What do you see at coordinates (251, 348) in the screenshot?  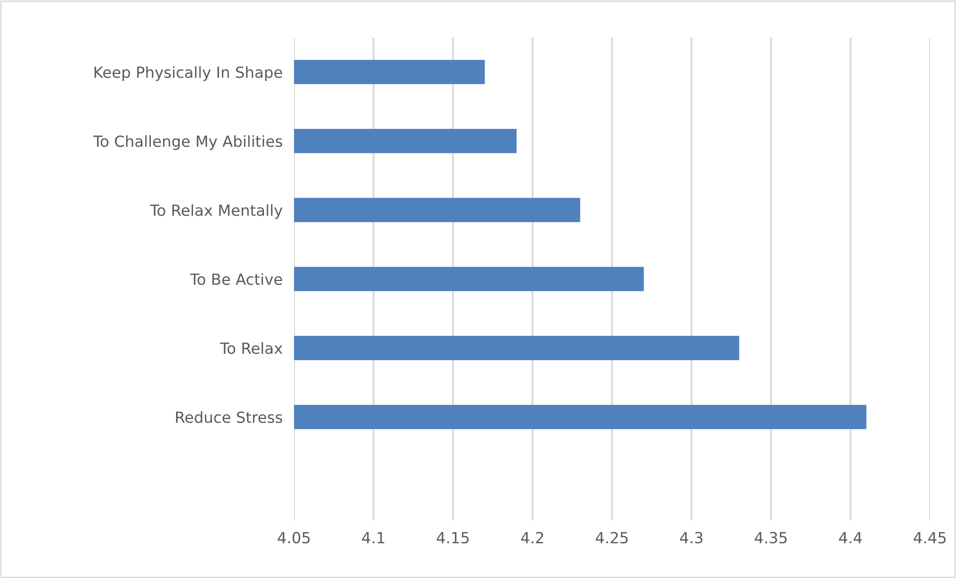 I see `y-tick-label: To Relax` at bounding box center [251, 348].